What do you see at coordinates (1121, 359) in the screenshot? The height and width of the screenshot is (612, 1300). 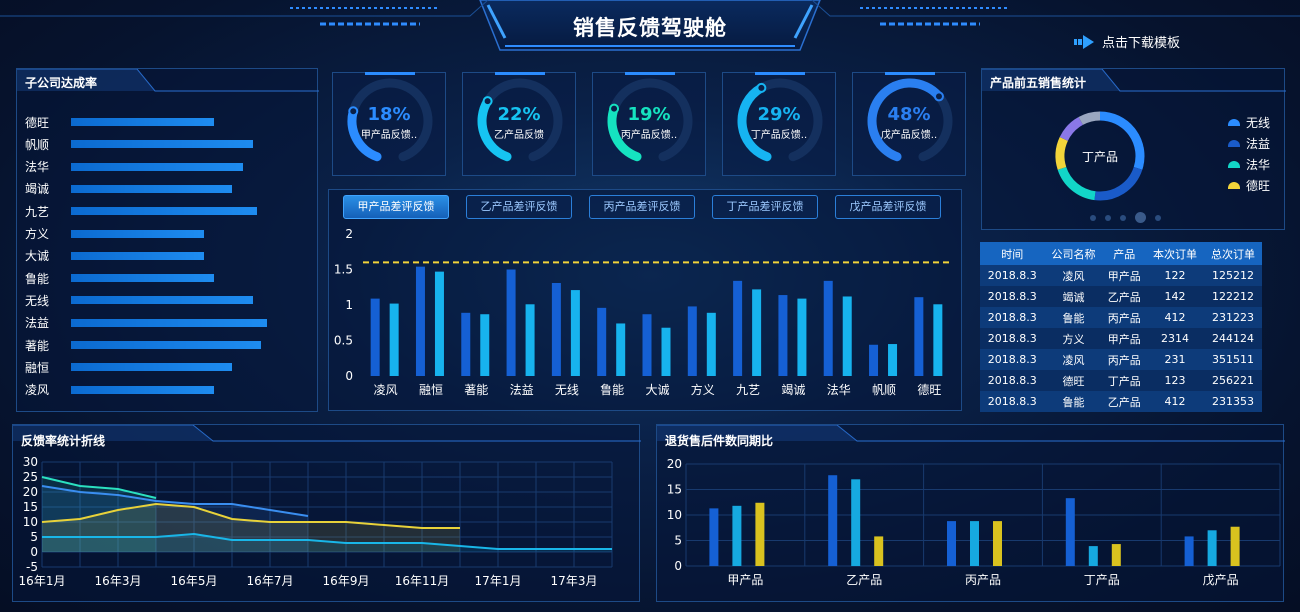 I see `table-row: 2018.8.3 凌风 丙产品 231 351511` at bounding box center [1121, 359].